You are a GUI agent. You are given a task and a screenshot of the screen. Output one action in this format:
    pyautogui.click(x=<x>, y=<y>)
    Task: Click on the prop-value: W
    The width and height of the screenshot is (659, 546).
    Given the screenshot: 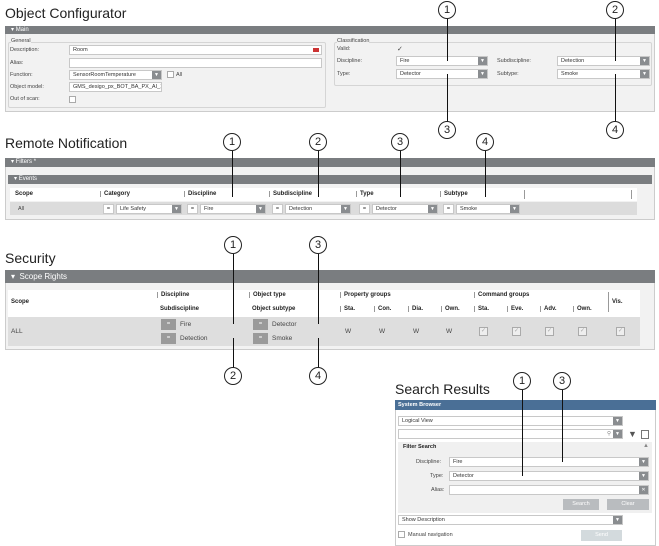 What is the action you would take?
    pyautogui.click(x=348, y=331)
    